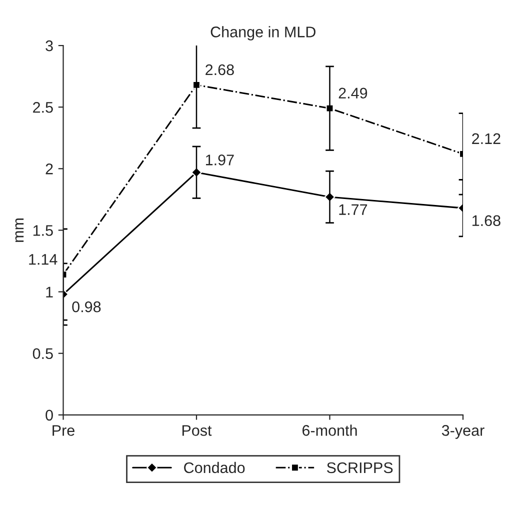  I want to click on y-tick-label: 0, so click(49, 415).